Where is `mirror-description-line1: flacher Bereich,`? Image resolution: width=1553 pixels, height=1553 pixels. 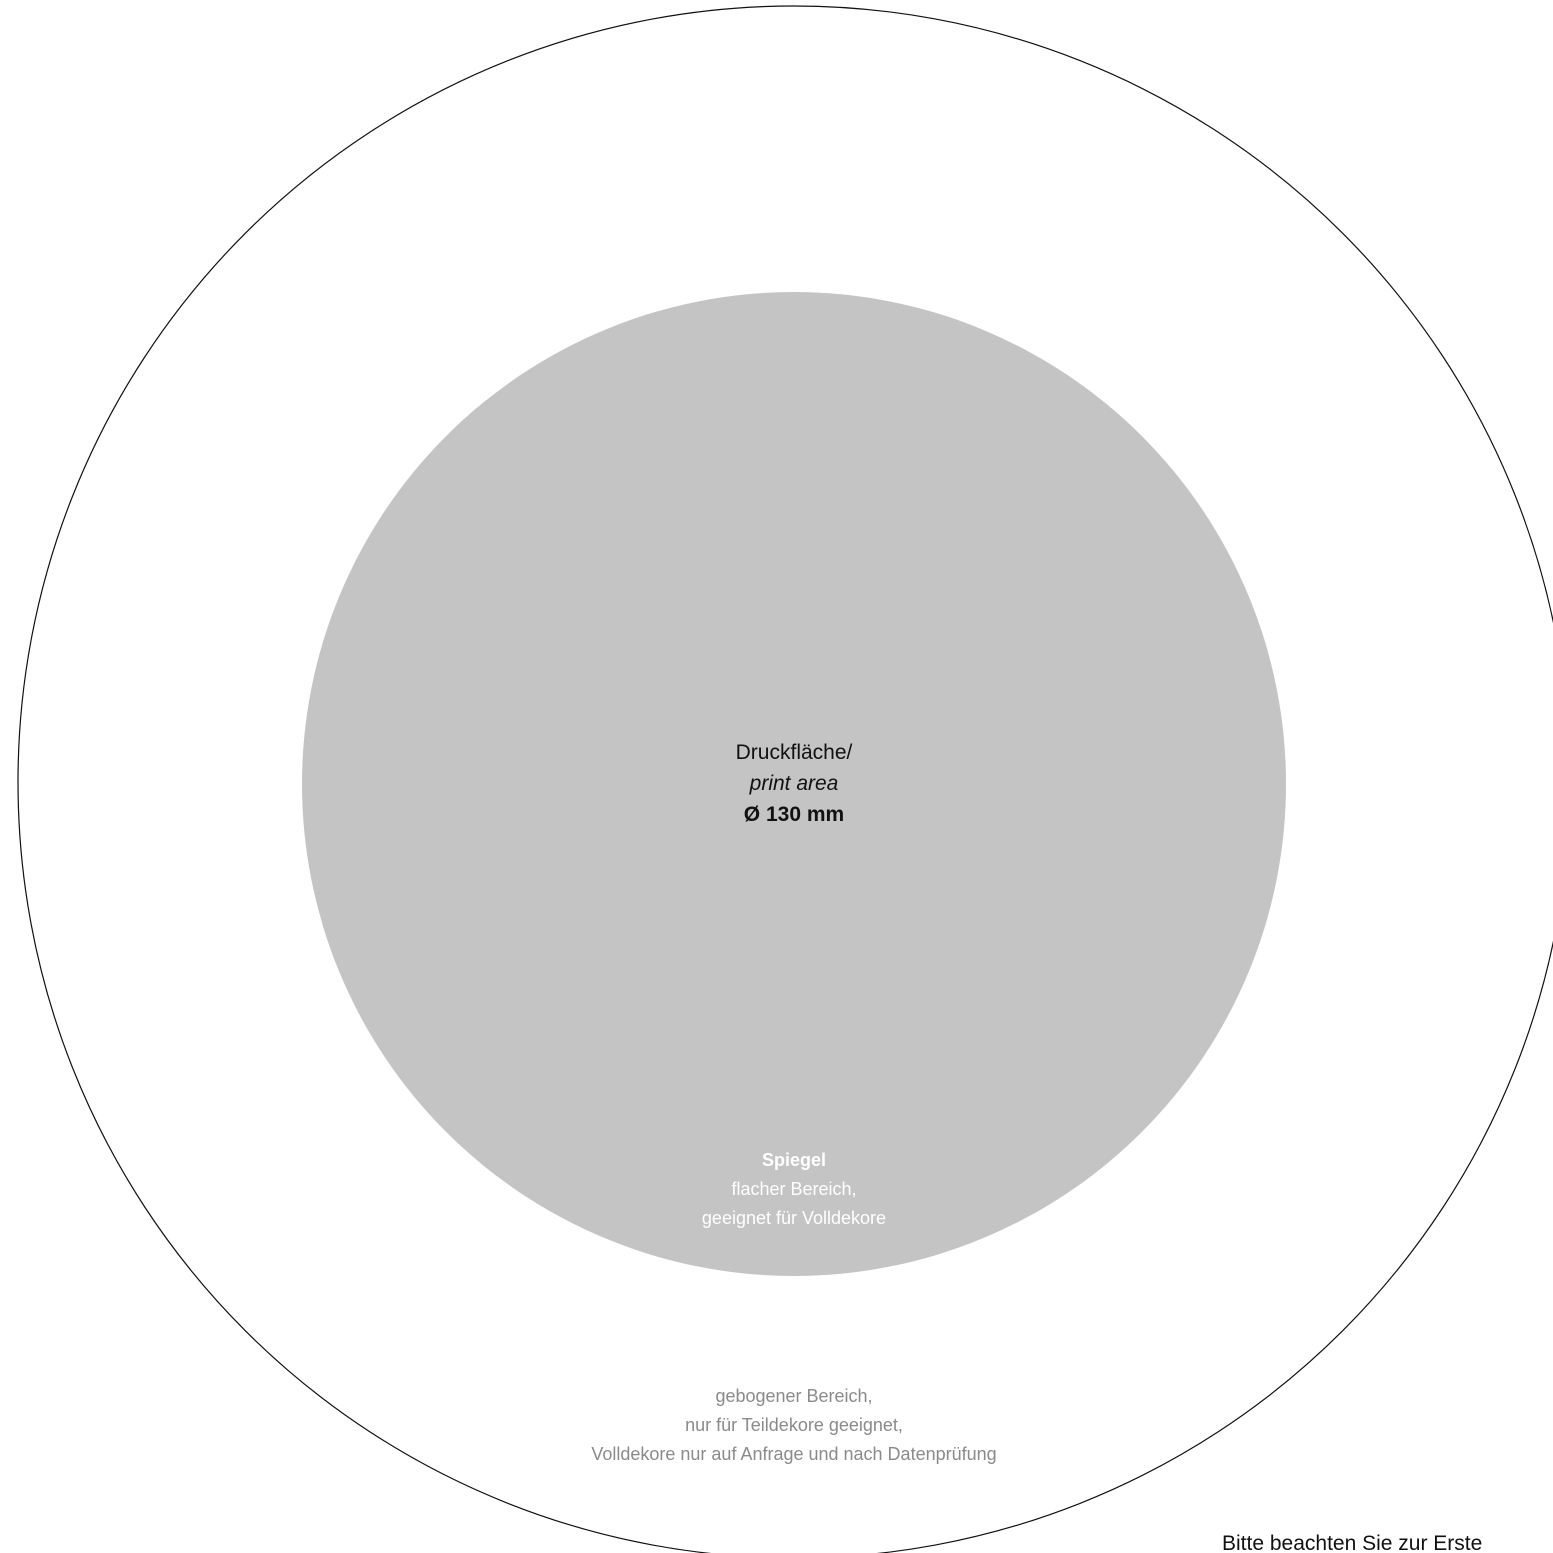
mirror-description-line1: flacher Bereich, is located at coordinates (794, 1189).